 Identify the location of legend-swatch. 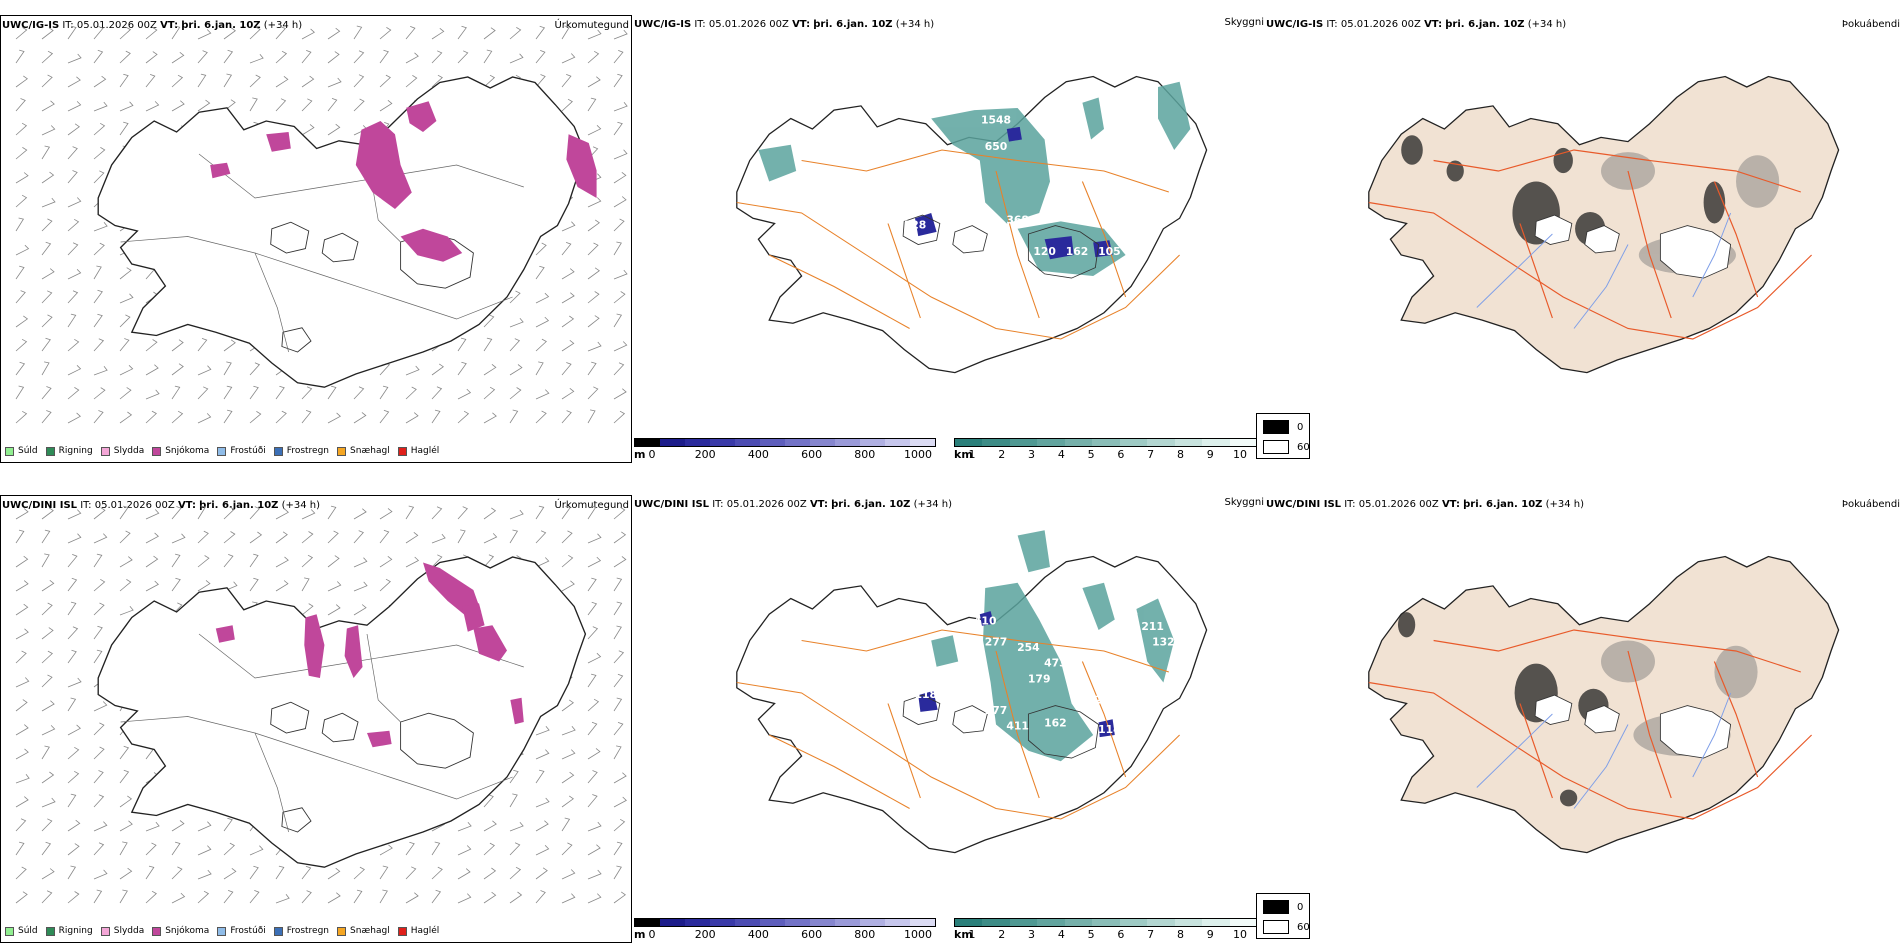
(278, 931).